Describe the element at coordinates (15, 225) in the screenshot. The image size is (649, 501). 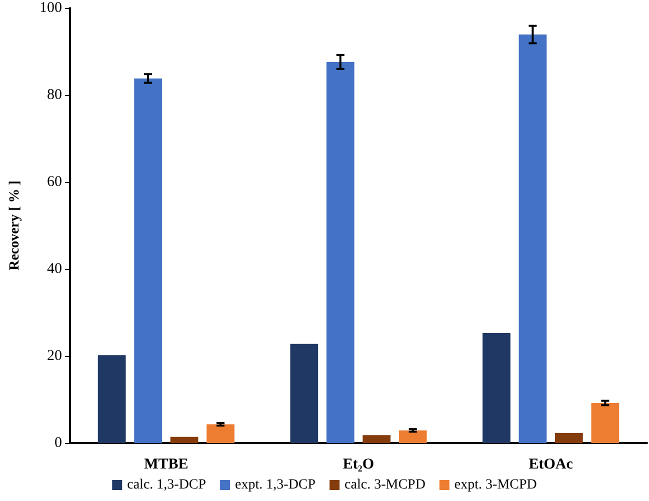
I see `y-axis-title: Recovery [ % ]` at that location.